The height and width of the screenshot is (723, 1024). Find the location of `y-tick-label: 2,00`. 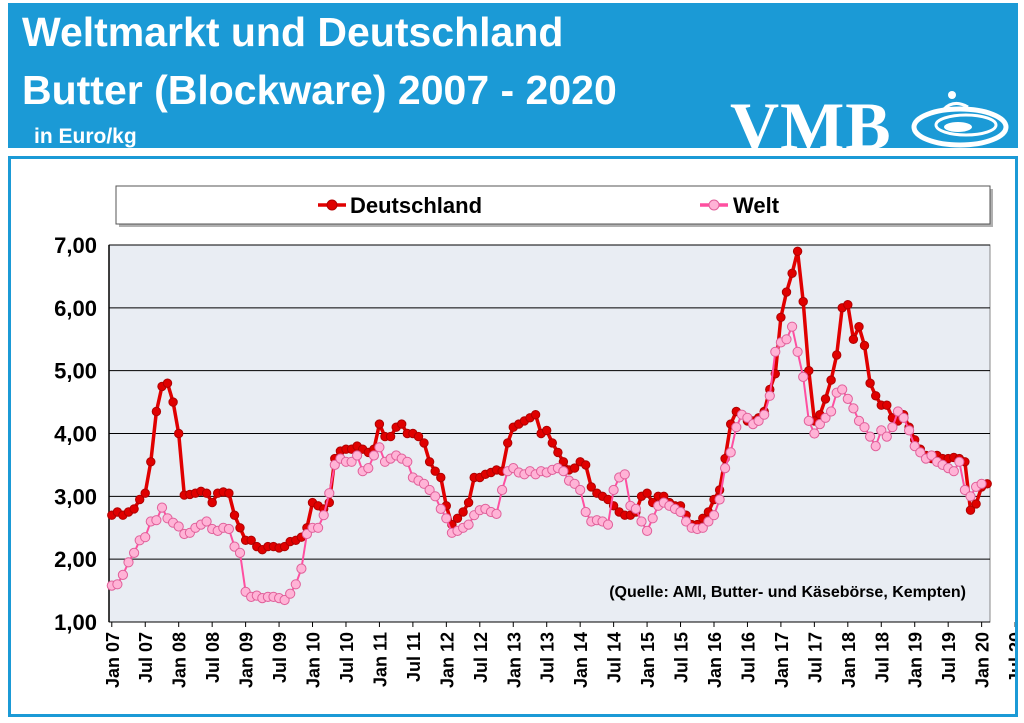

y-tick-label: 2,00 is located at coordinates (75, 559).